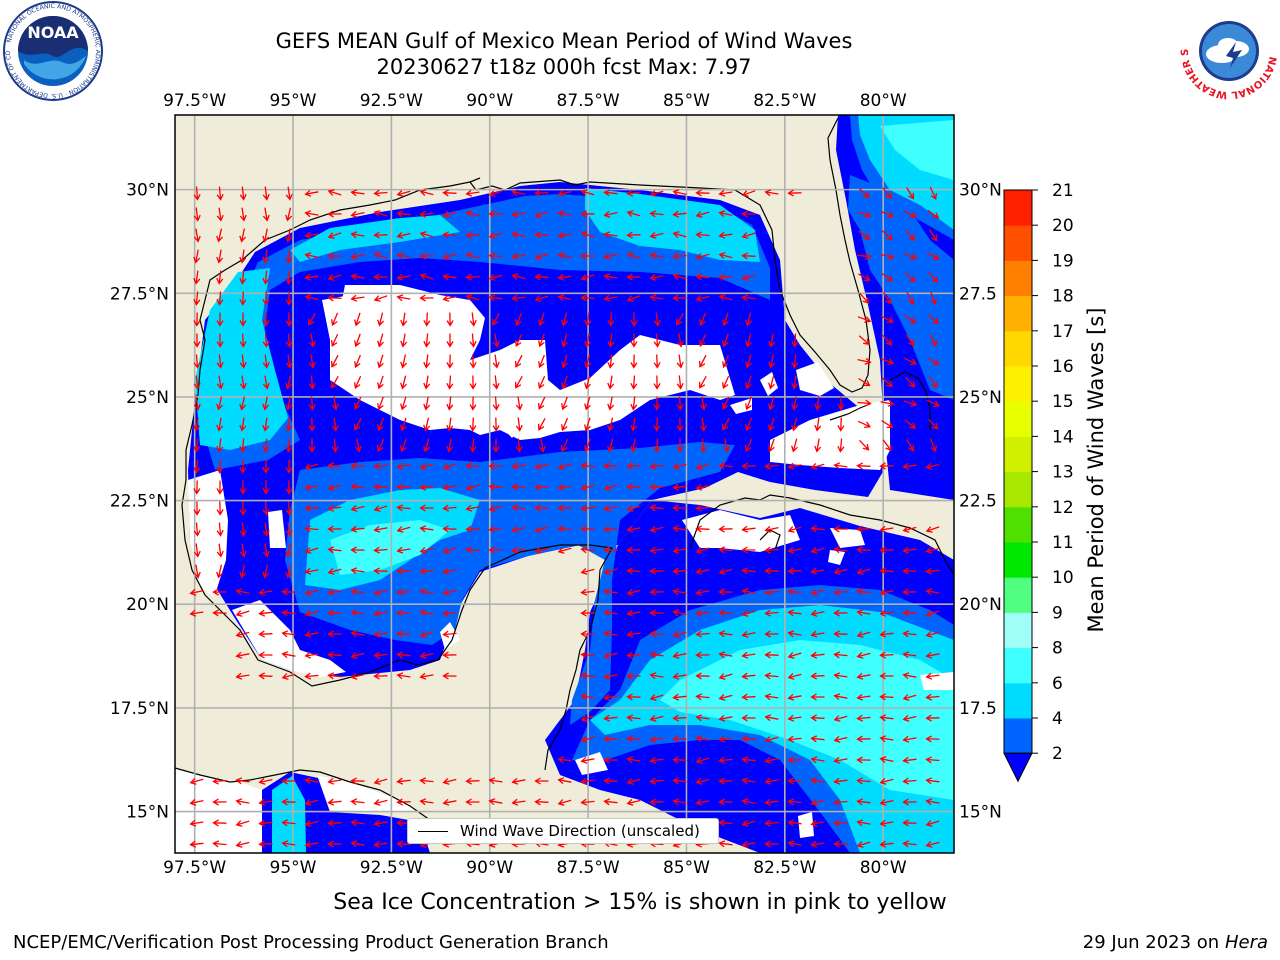 The image size is (1280, 960). Describe the element at coordinates (1063, 297) in the screenshot. I see `colorbar-tick-label: 18` at that location.